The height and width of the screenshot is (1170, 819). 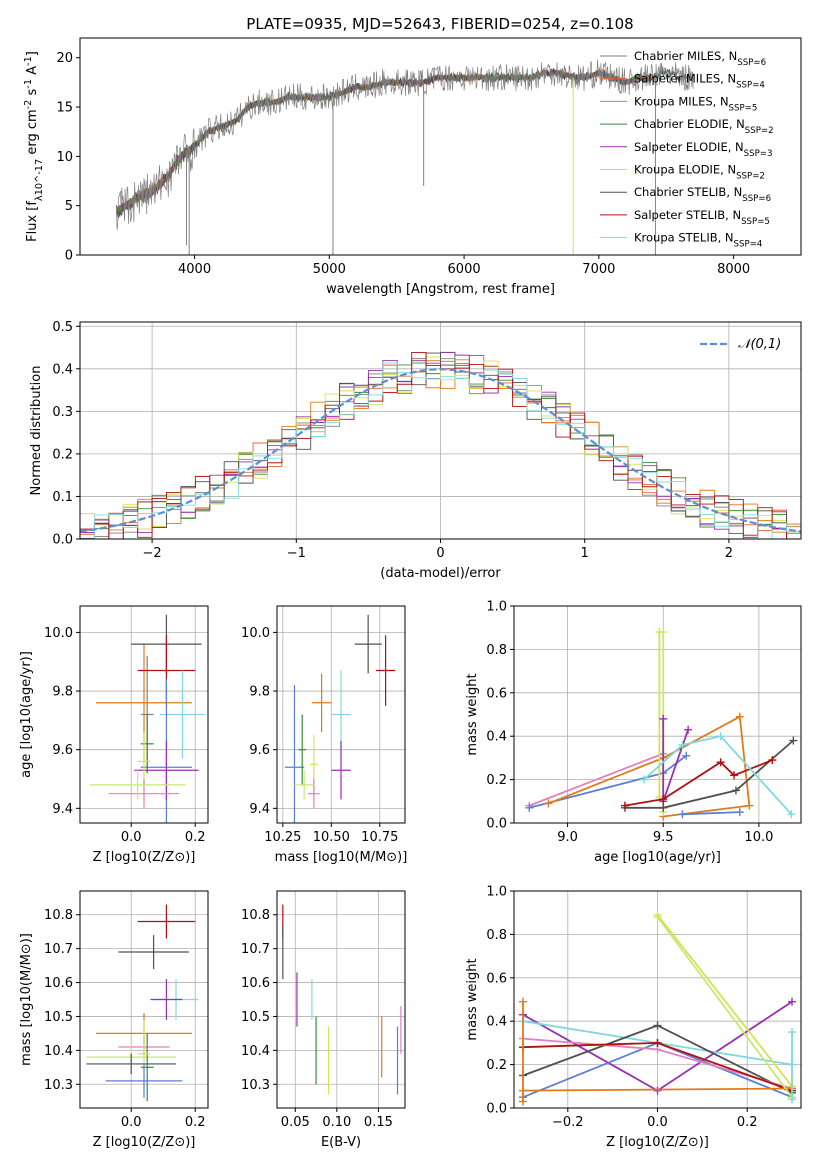 I want to click on y-tick-label: 10.0, so click(x=58, y=633).